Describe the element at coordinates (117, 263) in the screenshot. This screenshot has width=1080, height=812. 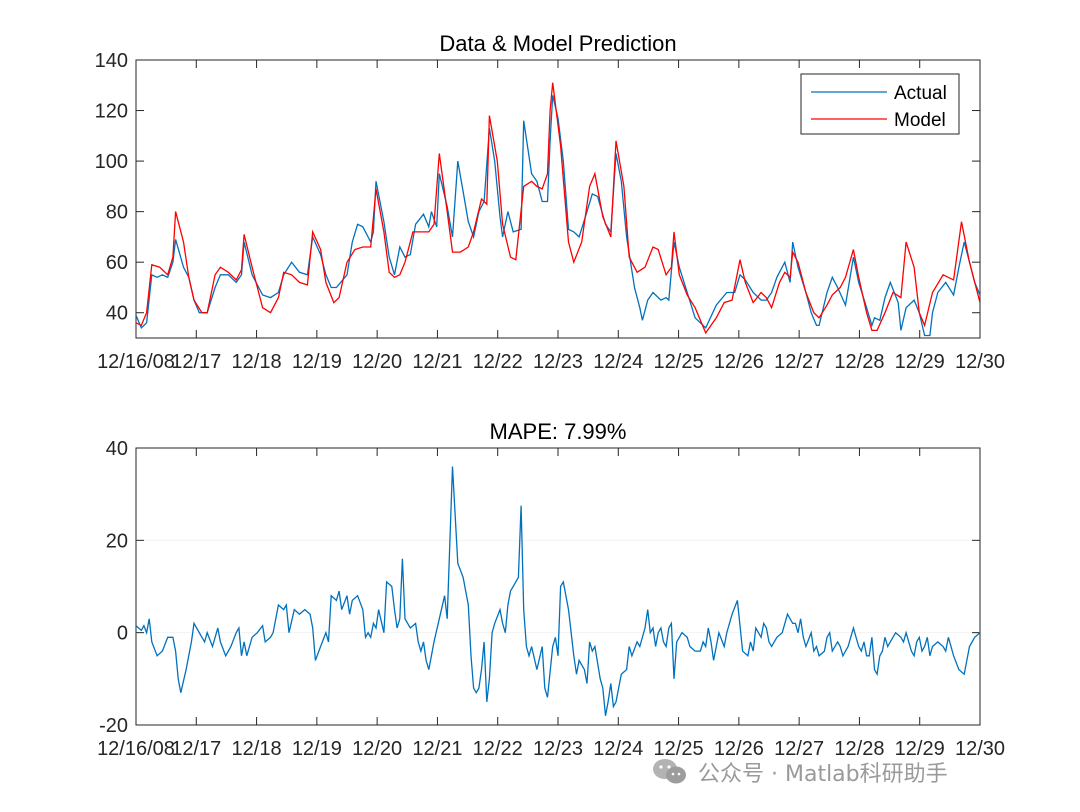
I see `y-tick-label: 60` at that location.